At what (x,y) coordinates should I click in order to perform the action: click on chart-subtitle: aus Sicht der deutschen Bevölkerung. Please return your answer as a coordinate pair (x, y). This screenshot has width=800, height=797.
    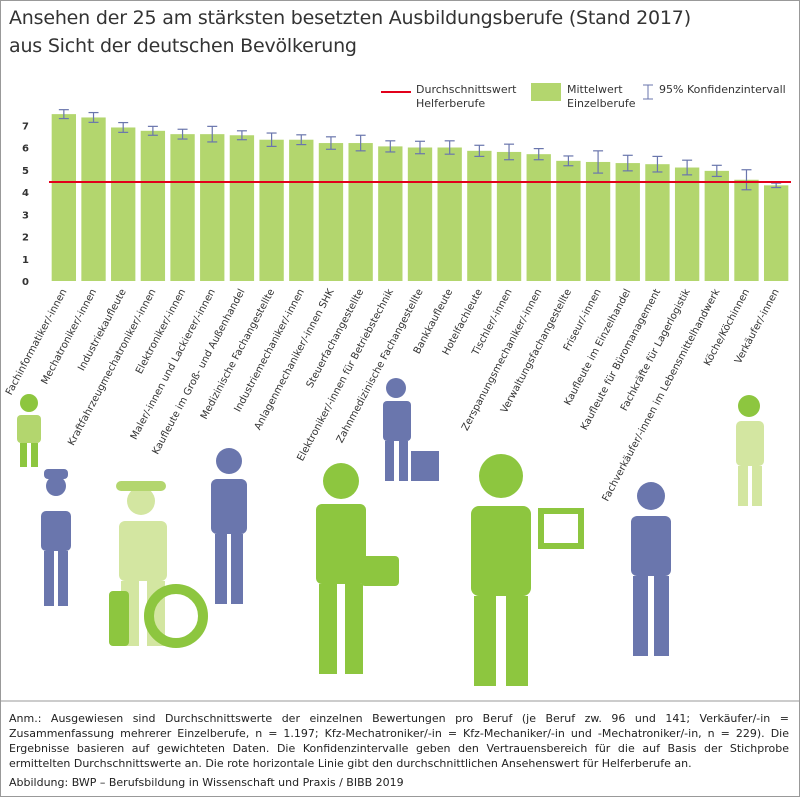
    Looking at the image, I should click on (183, 46).